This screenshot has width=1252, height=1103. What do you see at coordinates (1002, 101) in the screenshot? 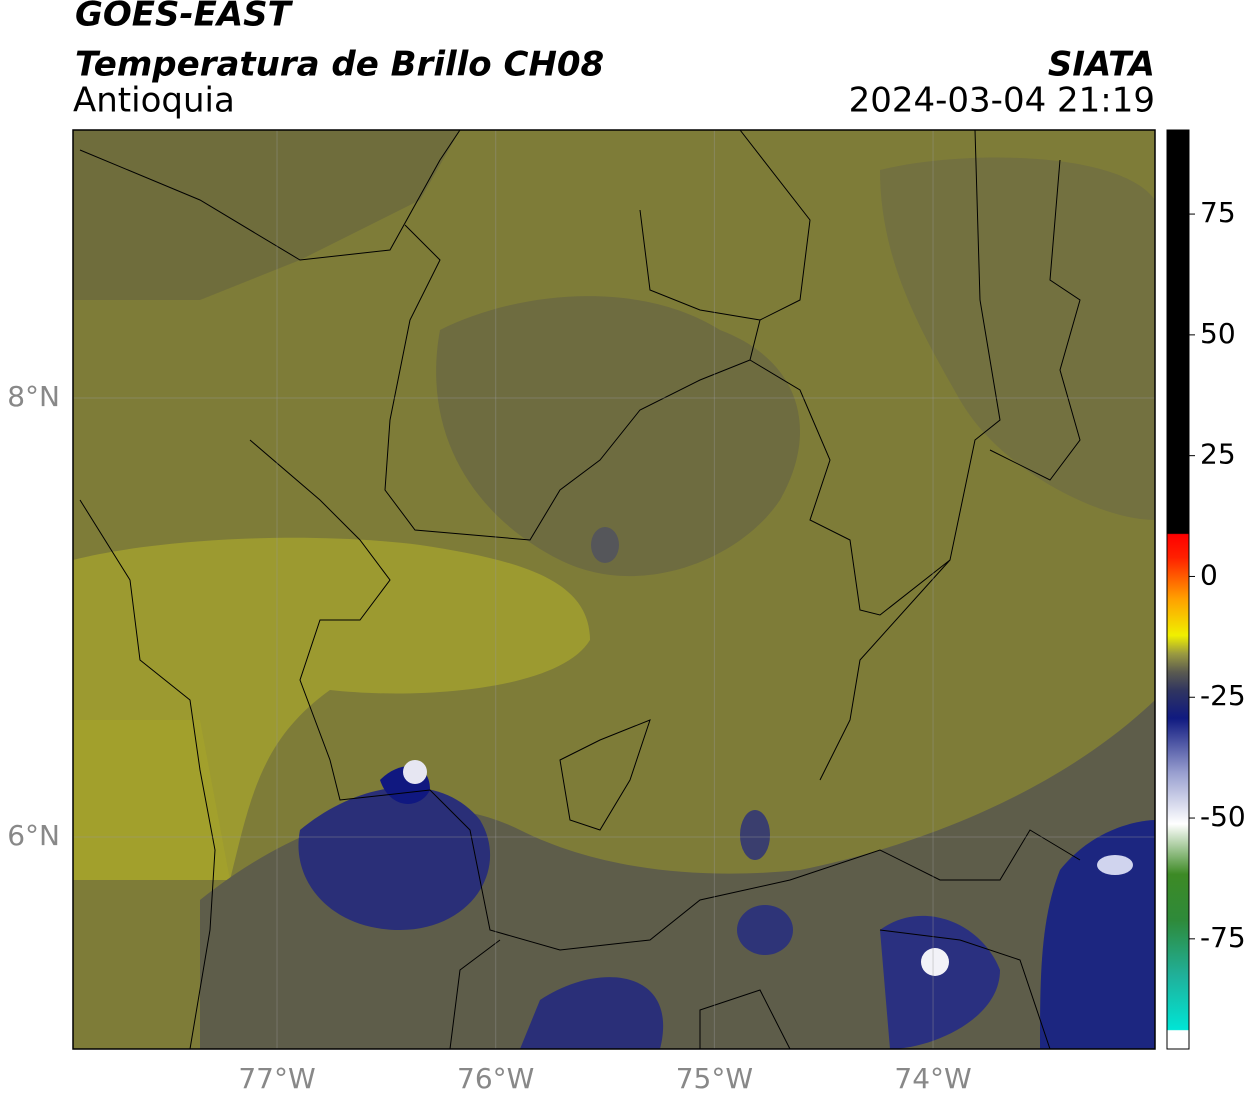
I see `datetime: 2024-03-04 21:19` at bounding box center [1002, 101].